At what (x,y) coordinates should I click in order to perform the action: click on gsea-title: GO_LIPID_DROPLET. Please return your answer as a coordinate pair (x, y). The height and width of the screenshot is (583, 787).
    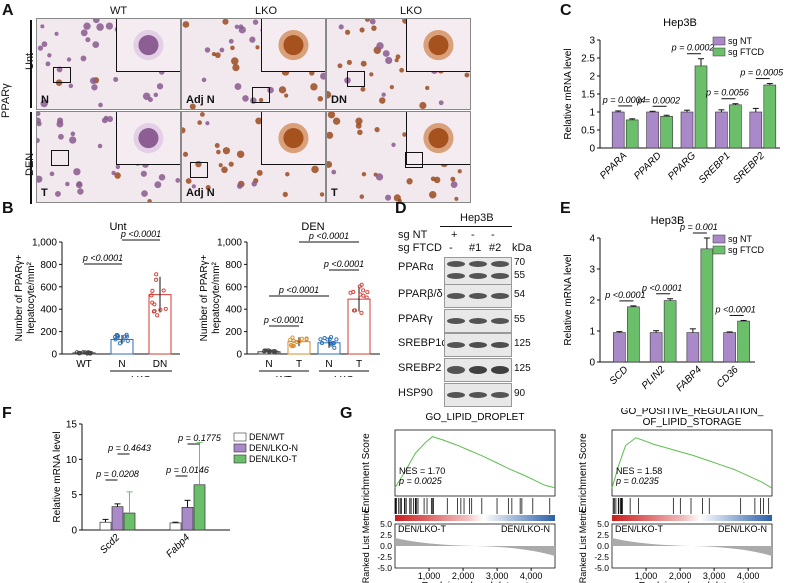
    Looking at the image, I should click on (475, 417).